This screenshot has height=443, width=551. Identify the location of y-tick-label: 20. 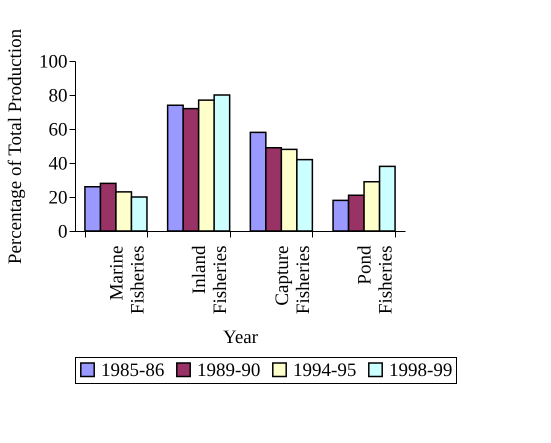
(58, 198).